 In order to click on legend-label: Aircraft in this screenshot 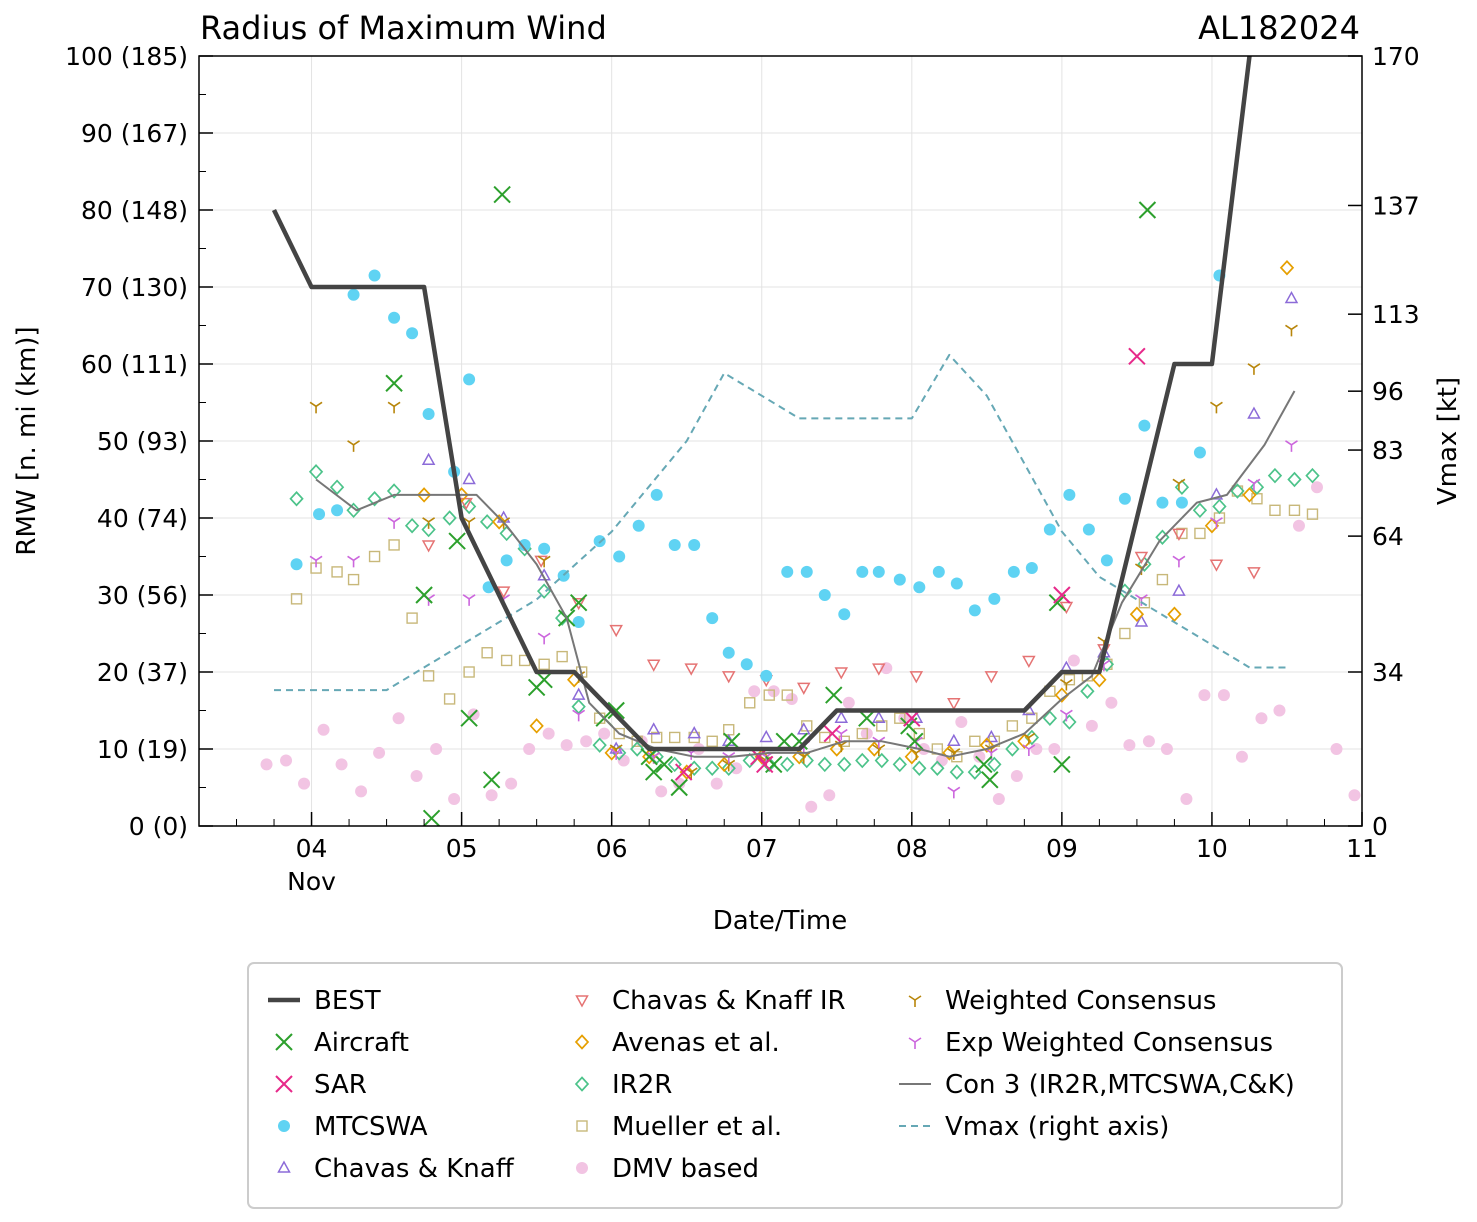, I will do `click(361, 1043)`.